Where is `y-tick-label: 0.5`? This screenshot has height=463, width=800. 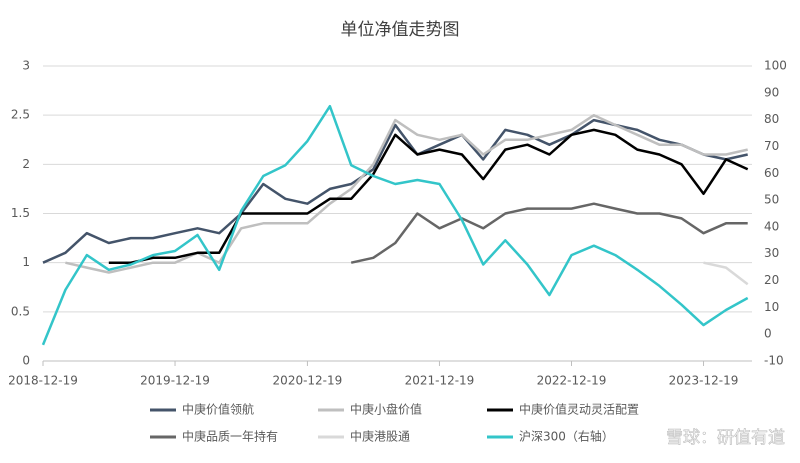
y-tick-label: 0.5 is located at coordinates (20, 311).